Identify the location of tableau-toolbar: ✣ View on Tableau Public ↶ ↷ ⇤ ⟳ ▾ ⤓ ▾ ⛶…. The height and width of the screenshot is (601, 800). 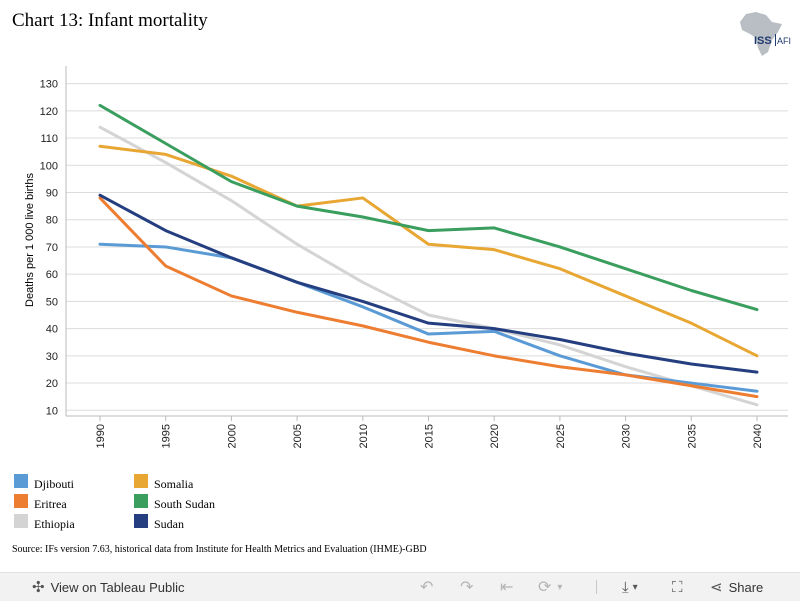
(400, 586).